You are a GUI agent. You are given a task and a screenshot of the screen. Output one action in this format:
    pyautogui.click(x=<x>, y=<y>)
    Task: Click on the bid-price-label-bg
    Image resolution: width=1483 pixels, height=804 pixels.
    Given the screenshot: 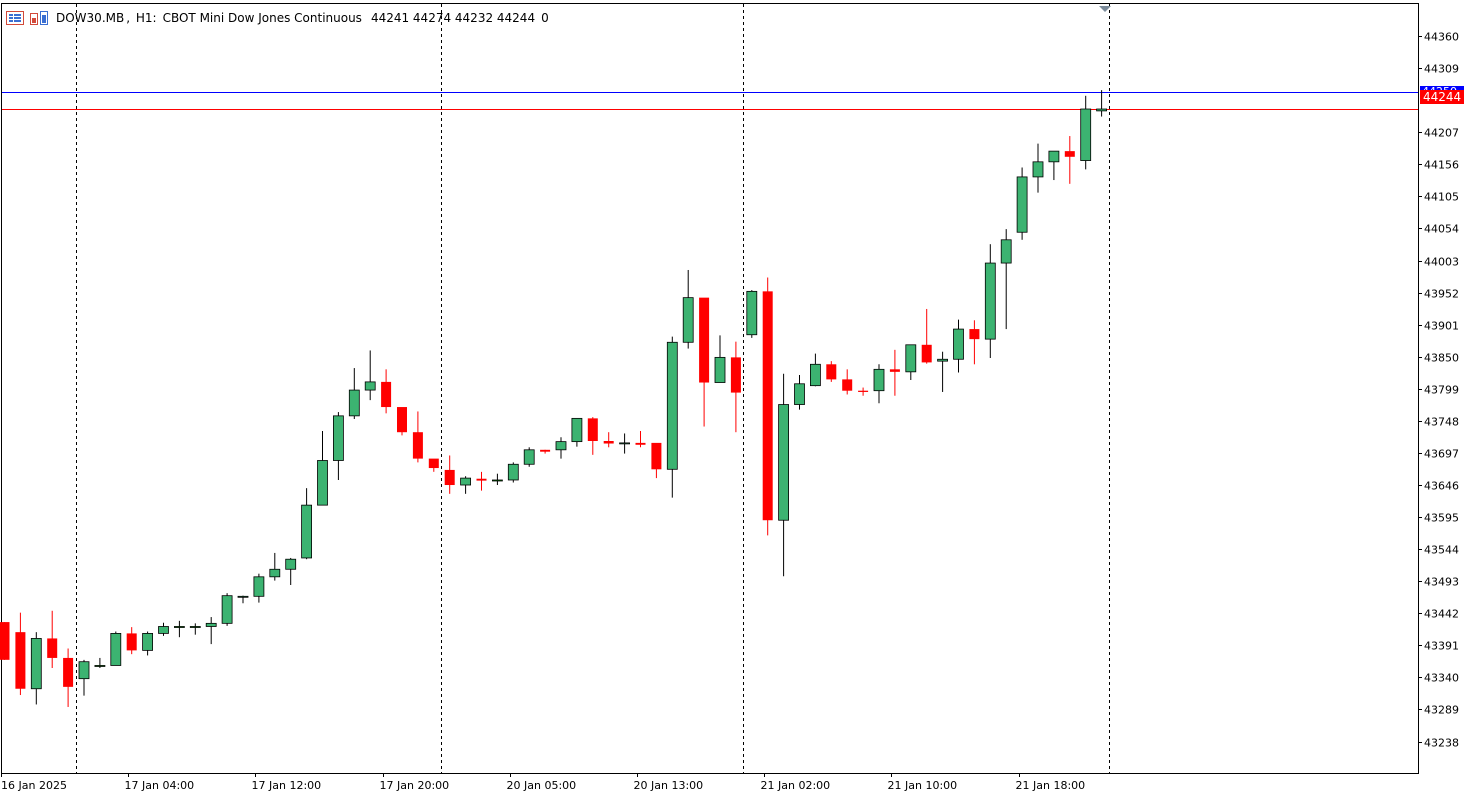 What is the action you would take?
    pyautogui.click(x=1442, y=97)
    